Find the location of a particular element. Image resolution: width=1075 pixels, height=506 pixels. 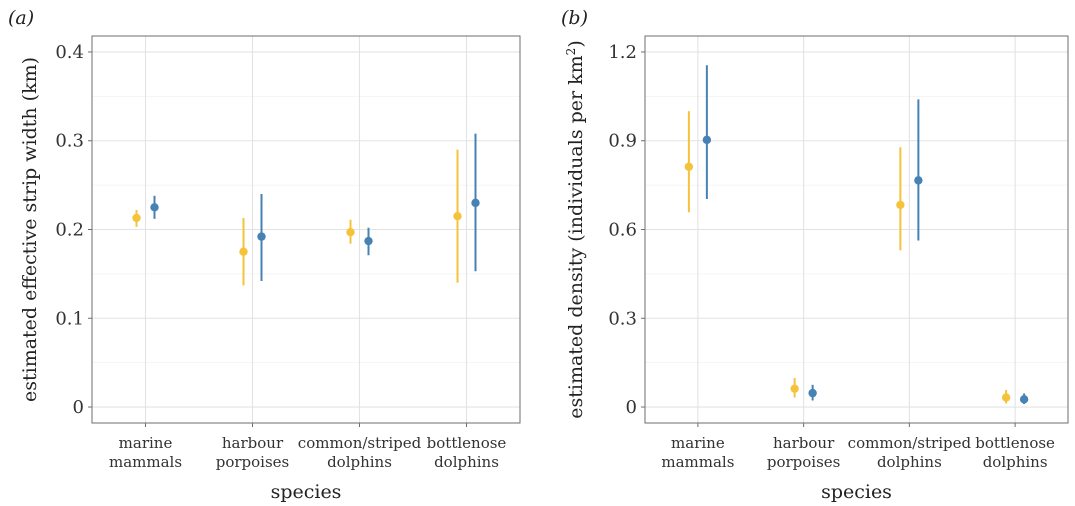

y-tick-label: 0.1 is located at coordinates (69, 318).